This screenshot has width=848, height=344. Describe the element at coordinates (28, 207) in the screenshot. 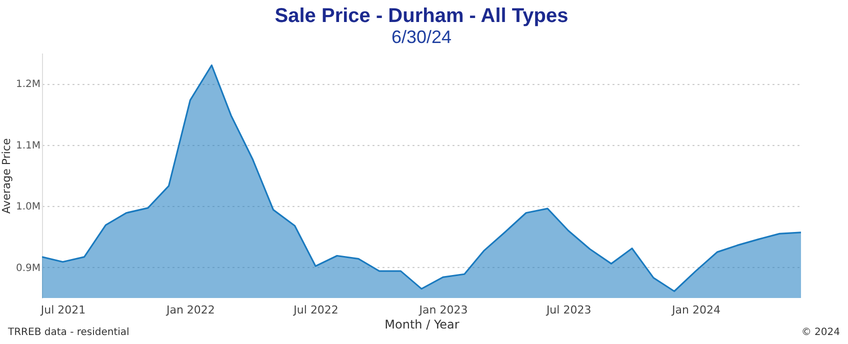

I see `y-tick-label: 1.0M` at that location.